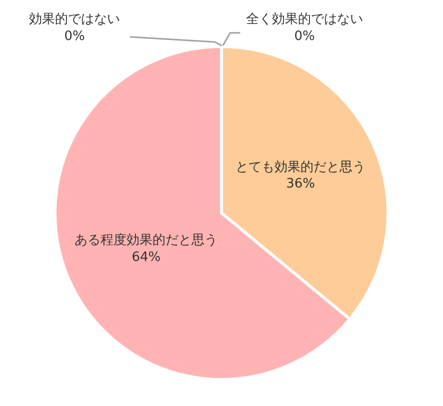  Describe the element at coordinates (301, 184) in the screenshot. I see `data-label: 36%` at that location.